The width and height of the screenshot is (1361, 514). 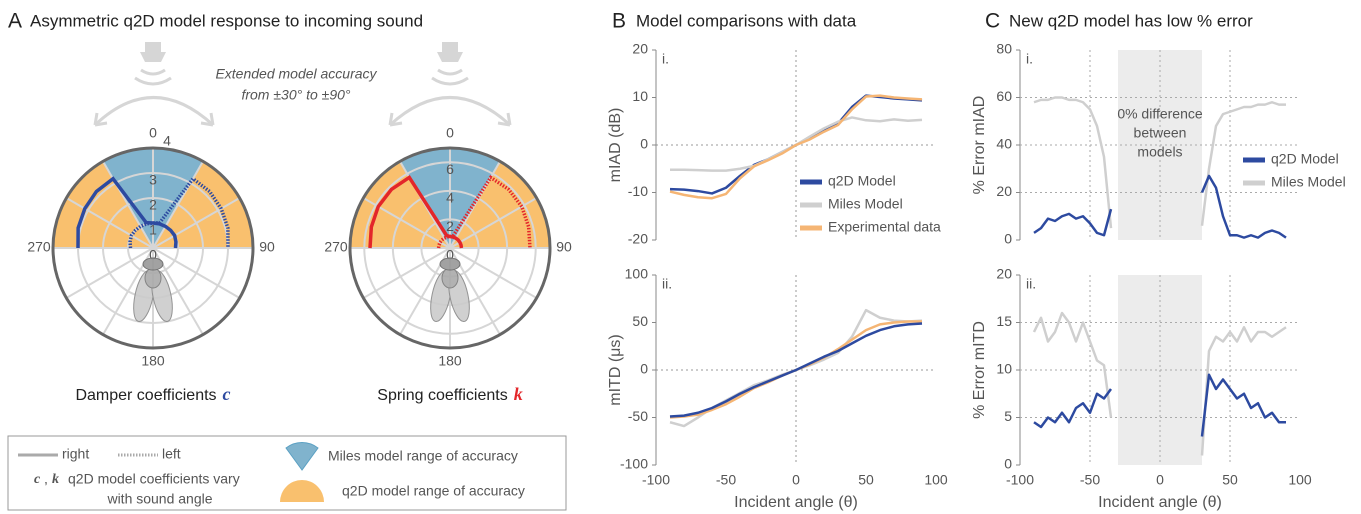 What do you see at coordinates (159, 499) in the screenshot?
I see `legend-text: with sound angle` at bounding box center [159, 499].